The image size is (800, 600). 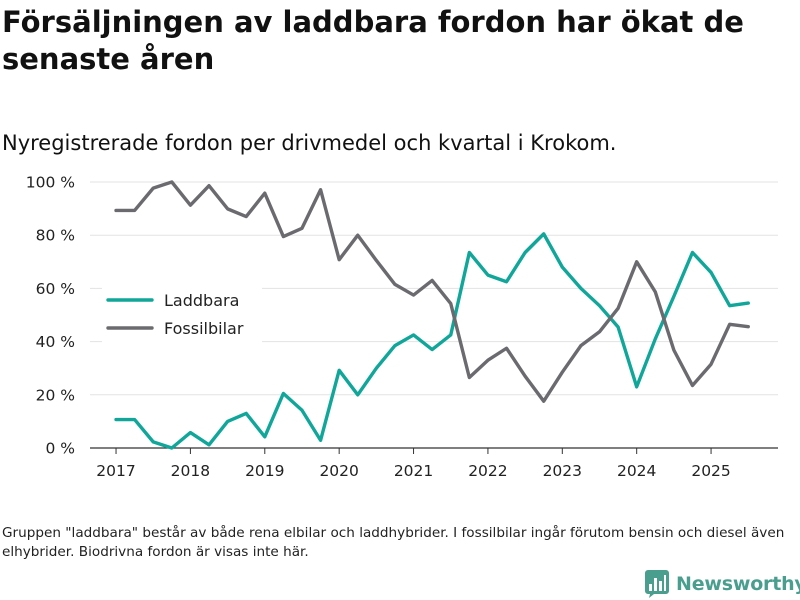 What do you see at coordinates (55, 395) in the screenshot?
I see `y-tick-label: 20 %` at bounding box center [55, 395].